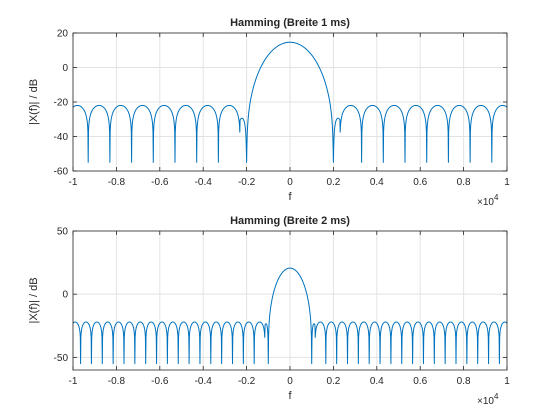  Describe the element at coordinates (290, 396) in the screenshot. I see `subplot-2-xlabel: f` at that location.